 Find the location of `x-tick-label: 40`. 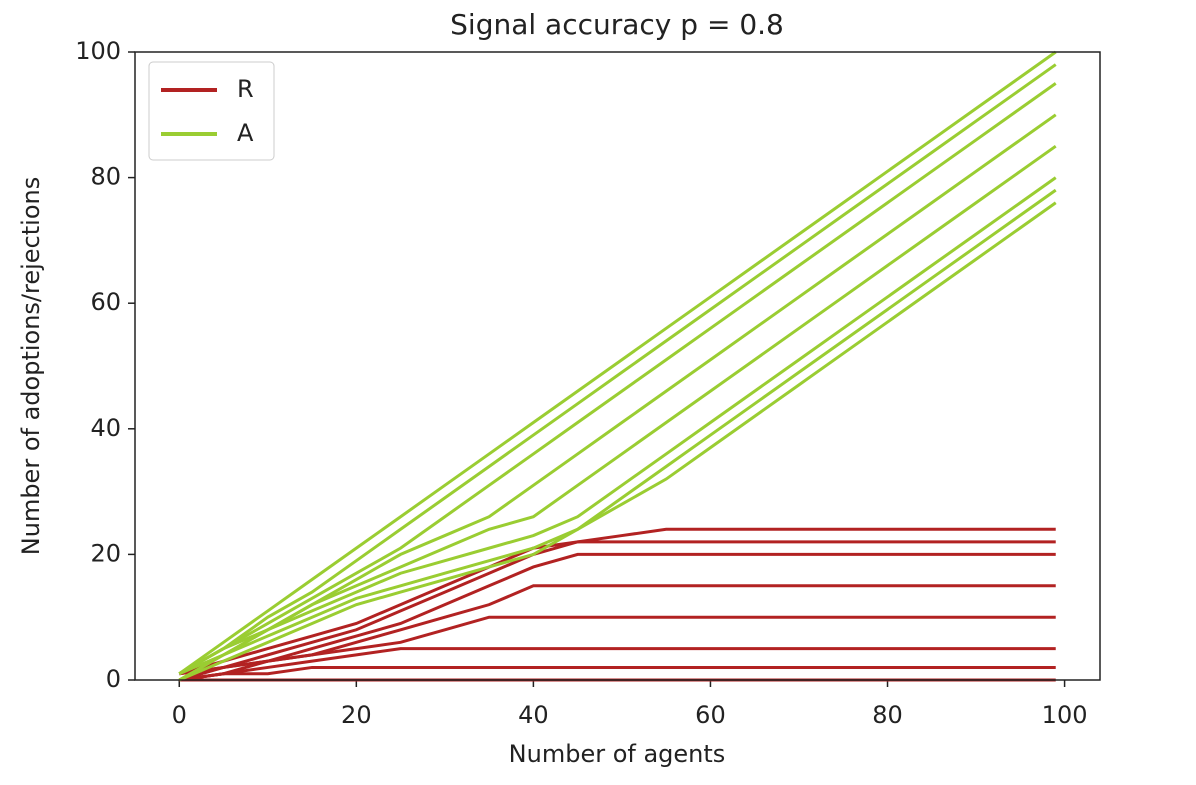

x-tick-label: 40 is located at coordinates (533, 715).